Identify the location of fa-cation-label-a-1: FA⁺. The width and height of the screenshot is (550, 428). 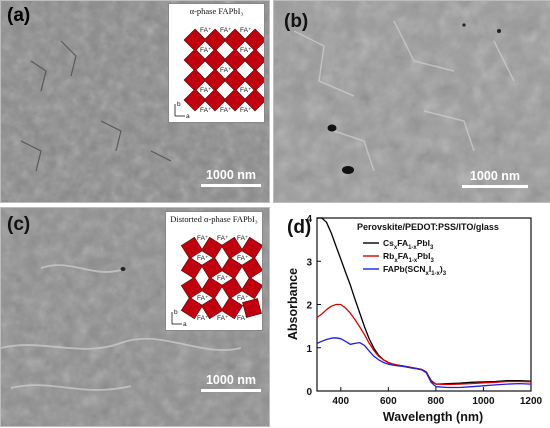
(226, 30).